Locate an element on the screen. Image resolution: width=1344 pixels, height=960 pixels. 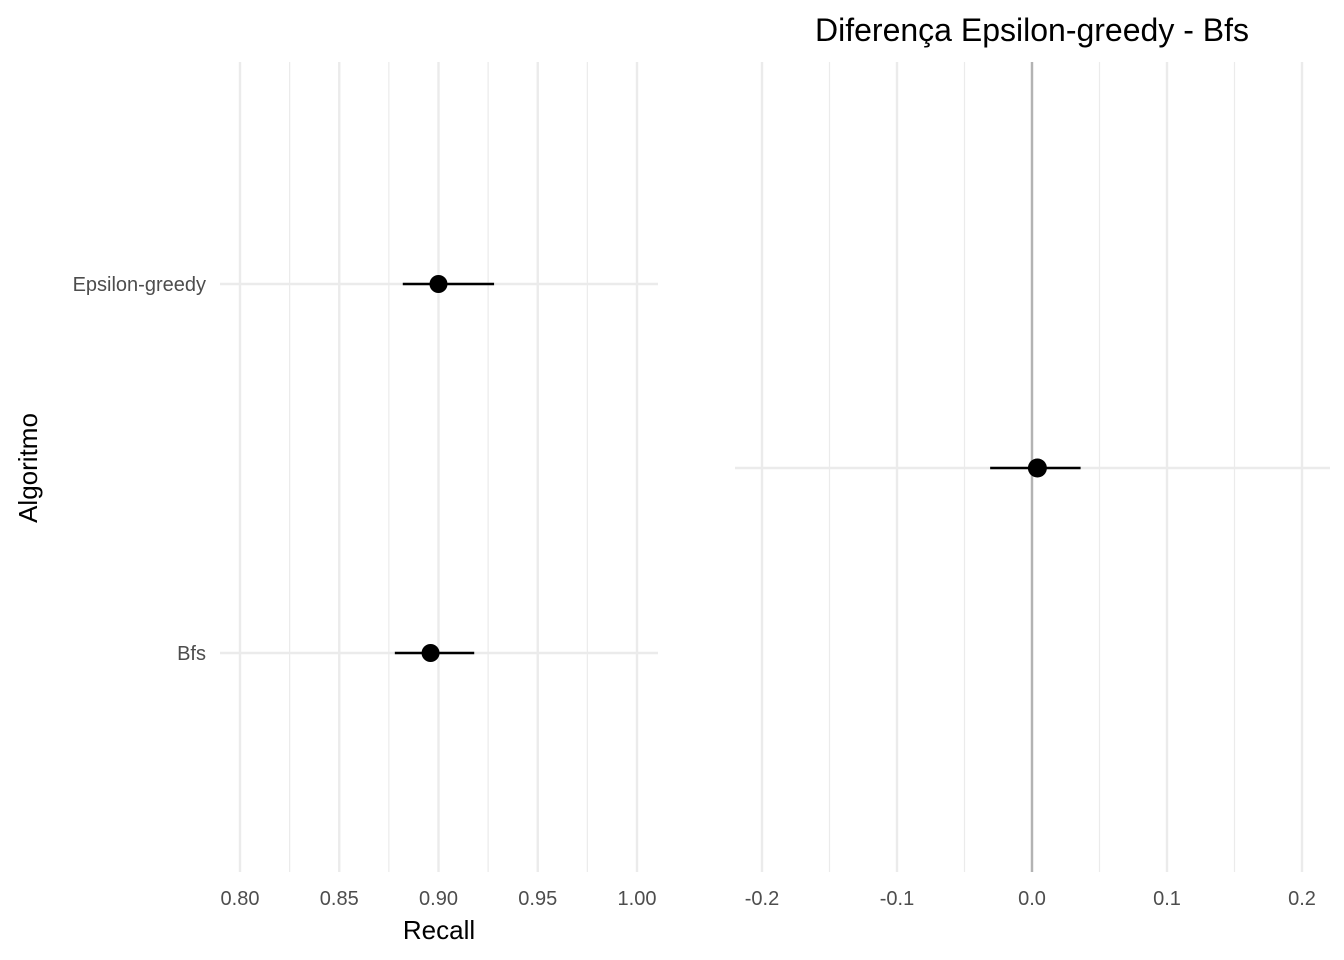
x-tick-label: -0.1 is located at coordinates (897, 899).